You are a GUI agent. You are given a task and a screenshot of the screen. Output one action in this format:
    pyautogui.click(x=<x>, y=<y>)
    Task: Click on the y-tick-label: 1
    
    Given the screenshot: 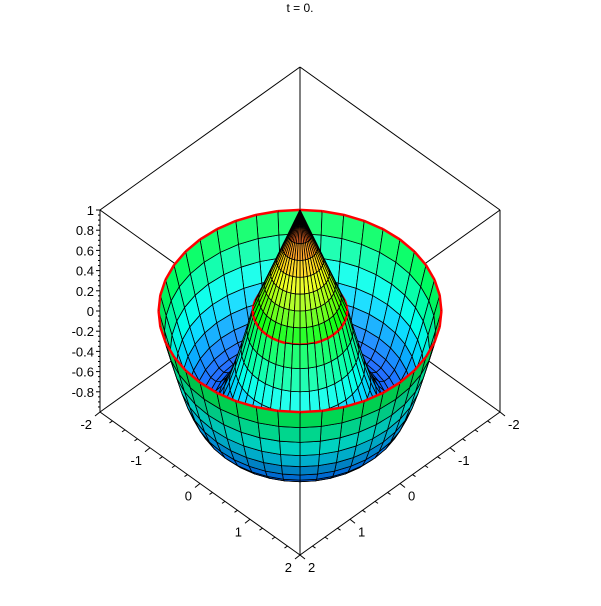 What is the action you would take?
    pyautogui.click(x=361, y=531)
    